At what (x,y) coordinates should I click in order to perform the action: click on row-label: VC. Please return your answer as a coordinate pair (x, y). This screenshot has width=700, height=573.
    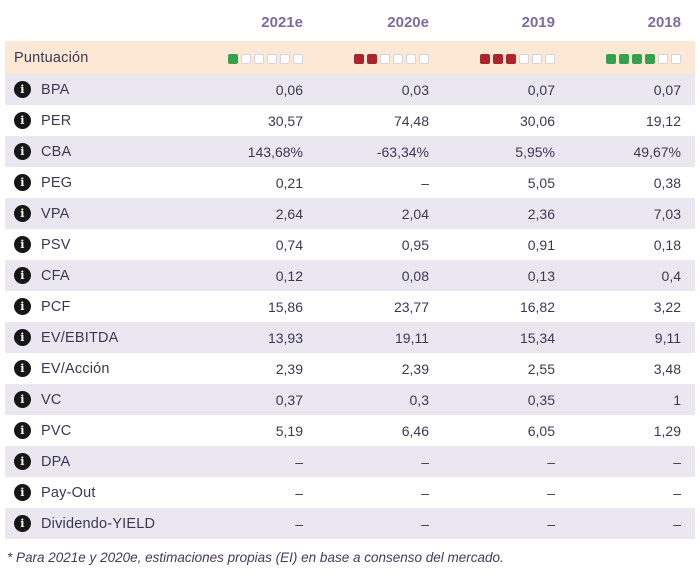
    Looking at the image, I should click on (51, 399).